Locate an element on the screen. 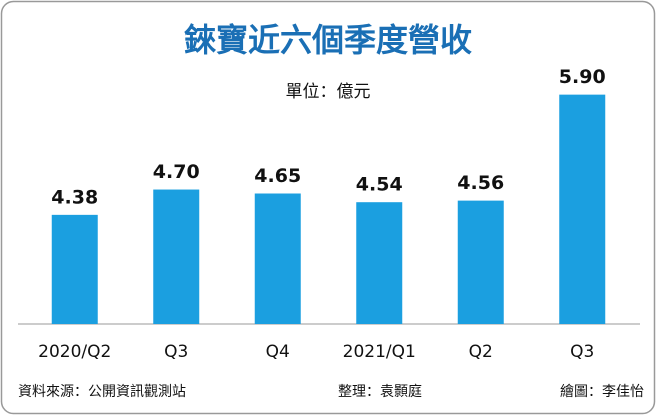 The height and width of the screenshot is (415, 656). value-label: 4.65 is located at coordinates (277, 176).